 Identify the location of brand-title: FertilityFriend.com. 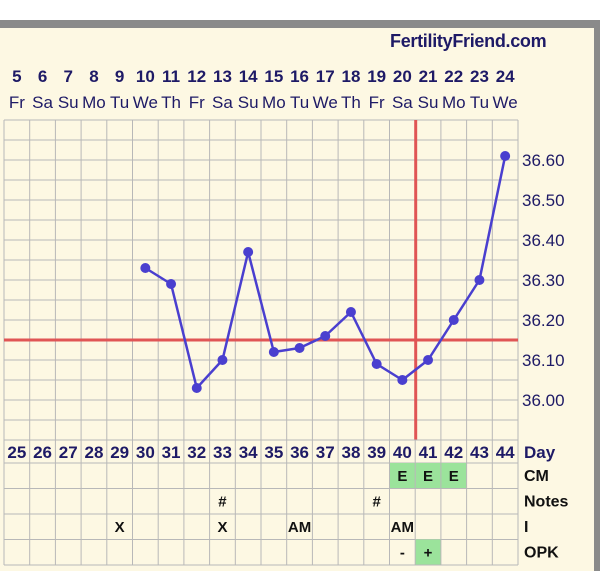
(468, 41).